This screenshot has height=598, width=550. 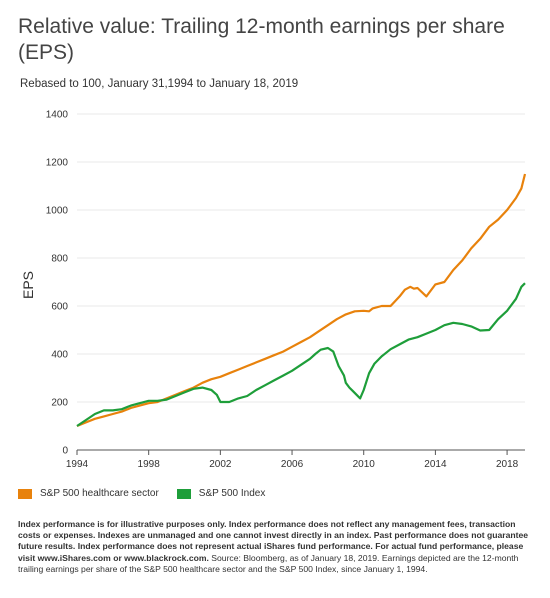 What do you see at coordinates (57, 163) in the screenshot?
I see `y-tick-label: 1200` at bounding box center [57, 163].